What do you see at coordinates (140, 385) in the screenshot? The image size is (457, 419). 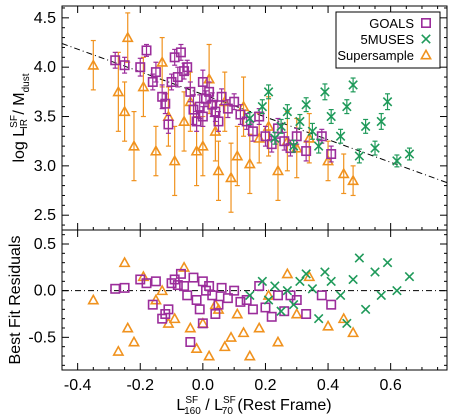 I see `xtick-label: -0.2` at bounding box center [140, 385].